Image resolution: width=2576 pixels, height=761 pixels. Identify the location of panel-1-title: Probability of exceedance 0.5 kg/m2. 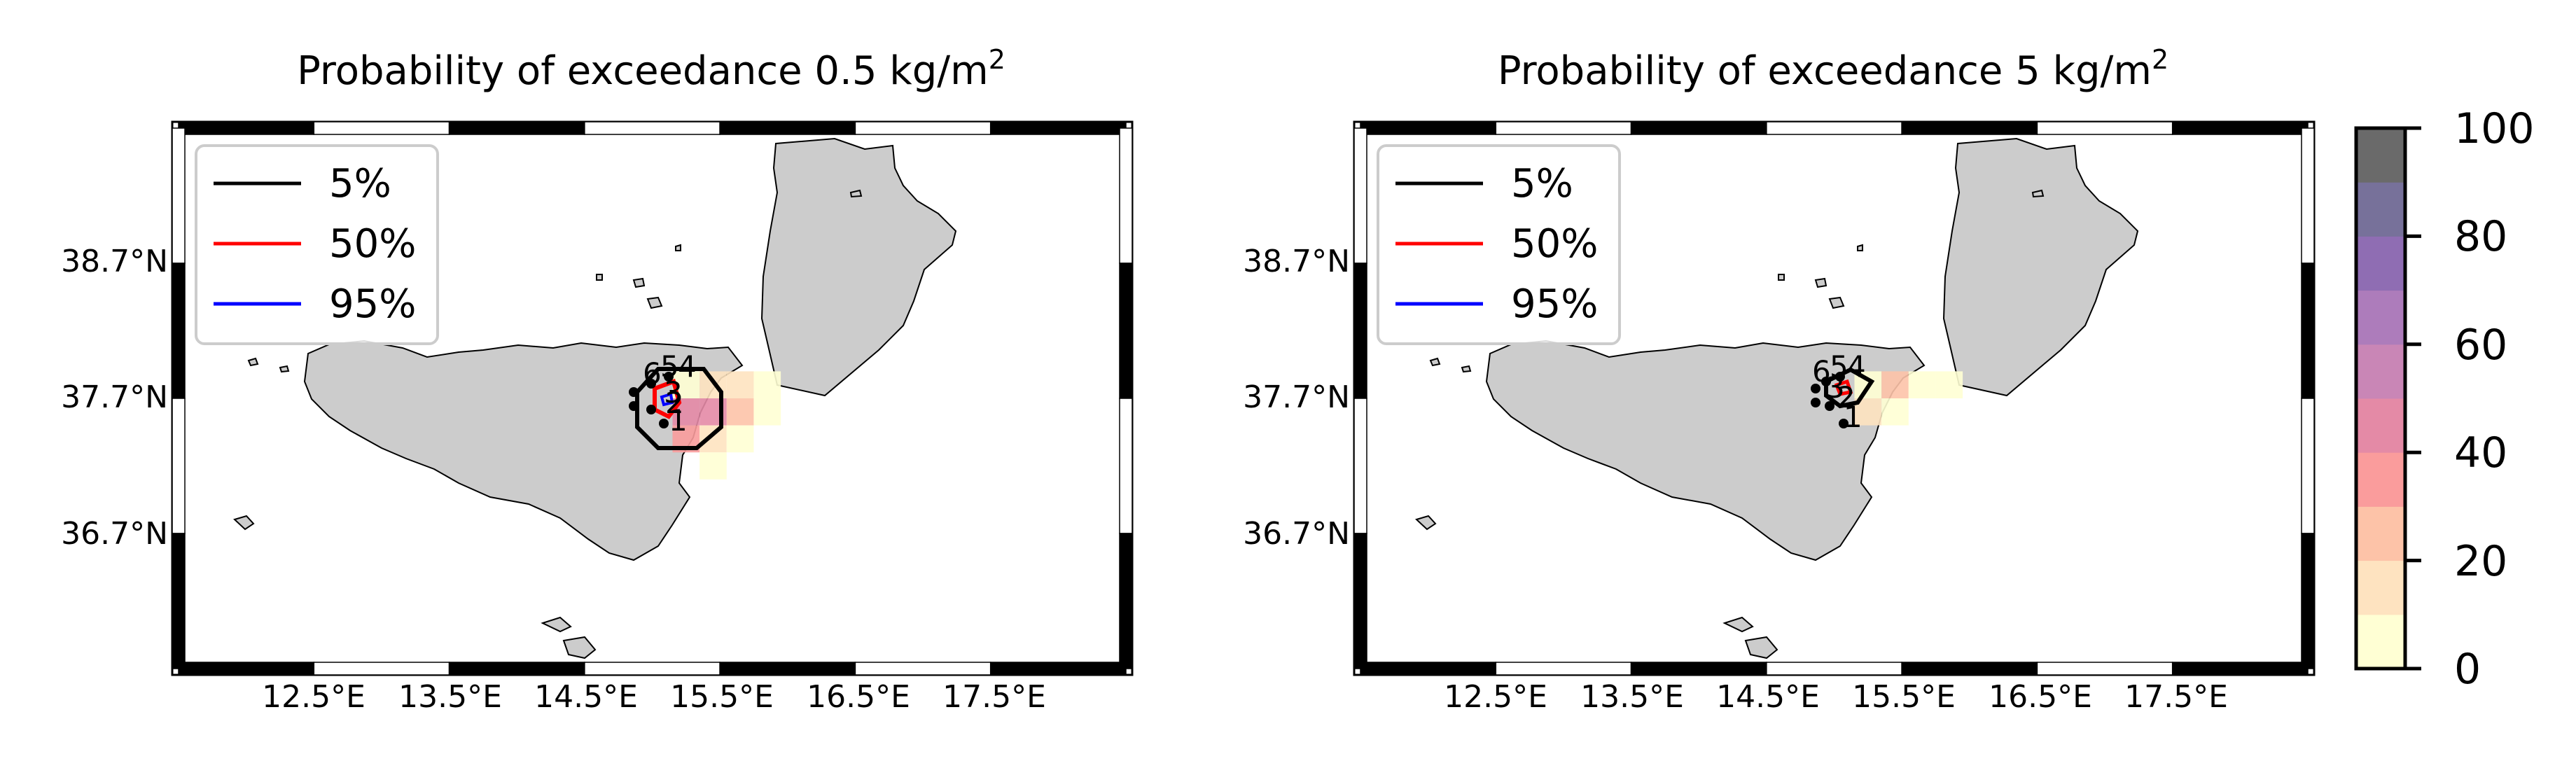
(651, 69).